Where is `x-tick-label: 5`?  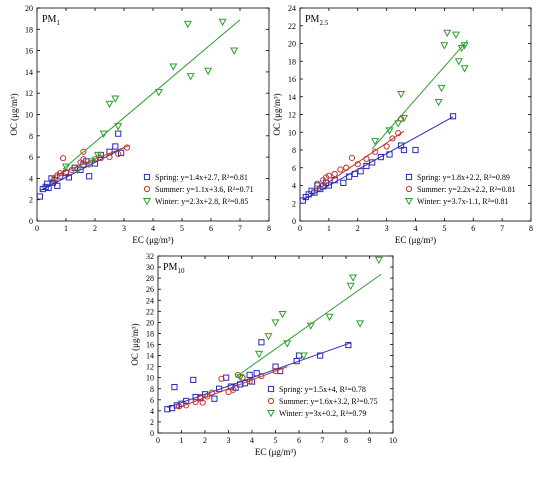 x-tick-label: 5 is located at coordinates (182, 228).